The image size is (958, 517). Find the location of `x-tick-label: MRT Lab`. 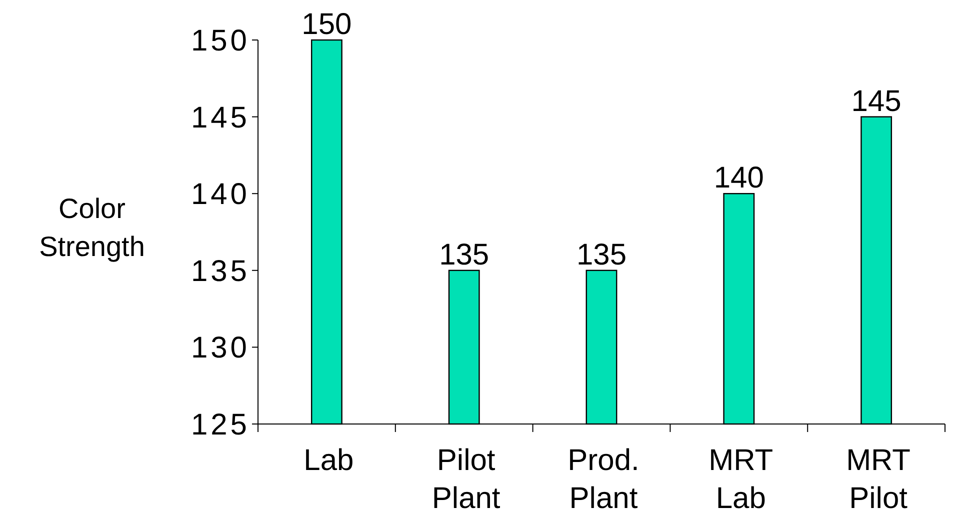

x-tick-label: MRT Lab is located at coordinates (741, 479).